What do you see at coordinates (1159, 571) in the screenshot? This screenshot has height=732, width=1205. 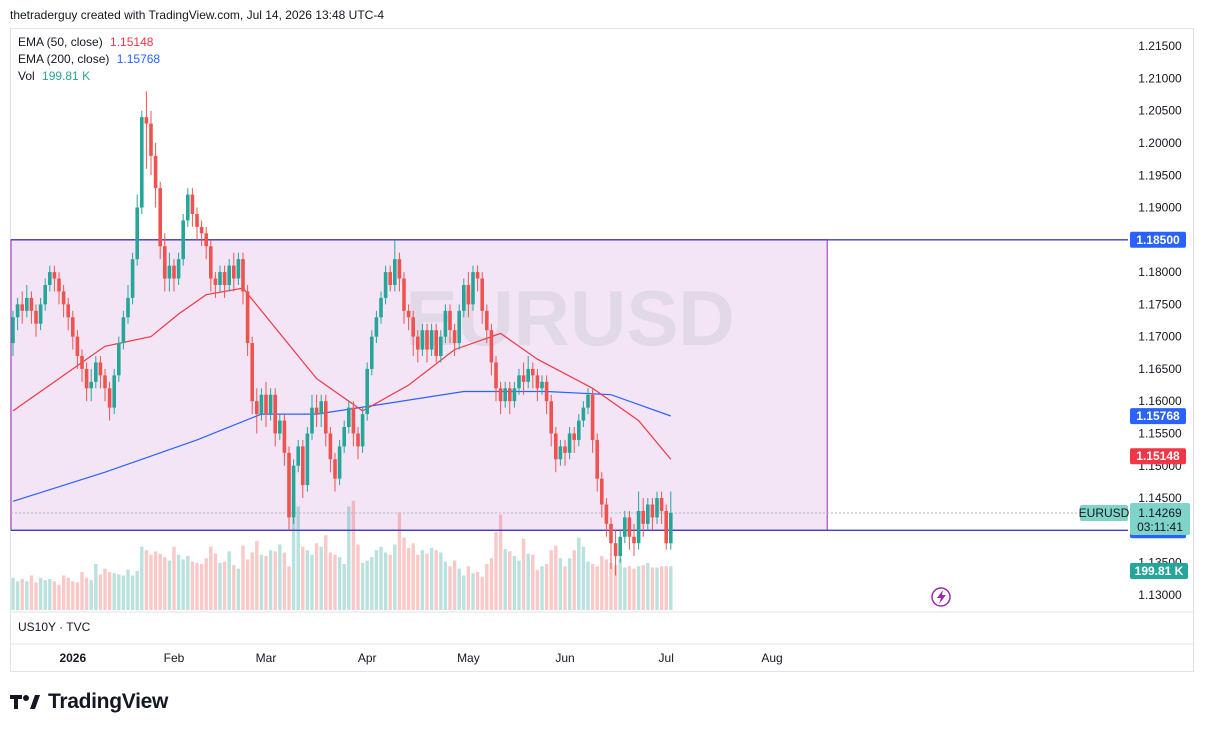 I see `volume-badge: 199.81 K` at bounding box center [1159, 571].